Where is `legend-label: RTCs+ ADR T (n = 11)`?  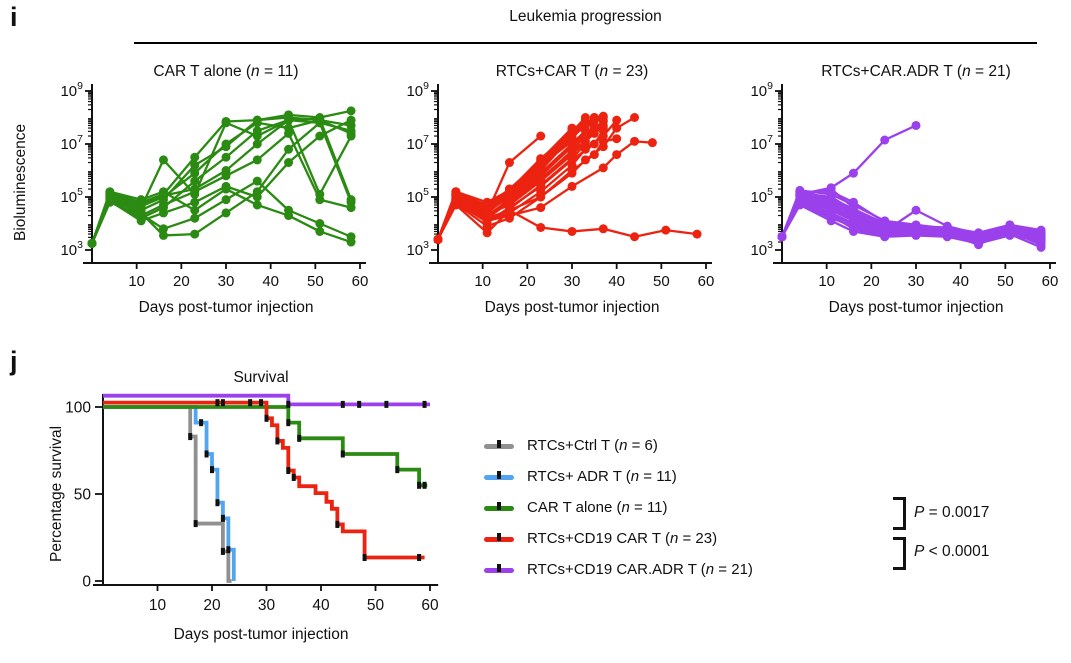
legend-label: RTCs+ ADR T (n = 11) is located at coordinates (602, 476).